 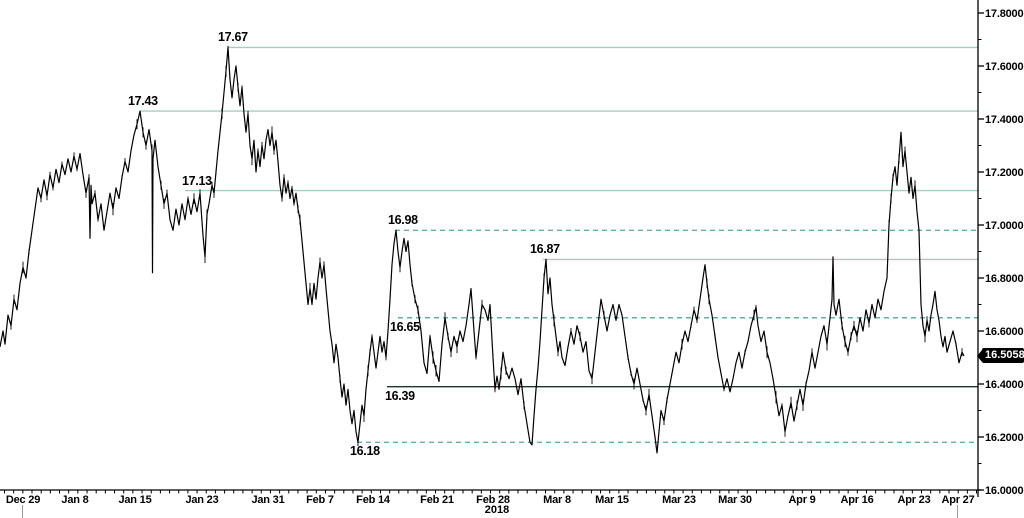 I want to click on y-axis-tick-label: 17.0000, so click(x=1004, y=226).